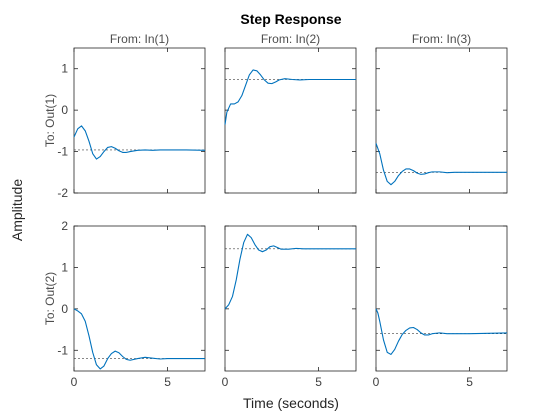  I want to click on column-title-1: From: In(1), so click(139, 39).